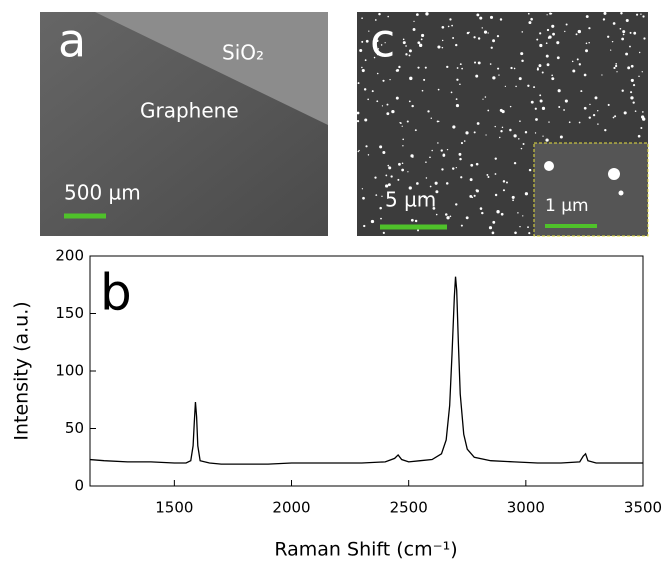 The height and width of the screenshot is (566, 670). Describe the element at coordinates (189, 111) in the screenshot. I see `region-label: Graphene` at that location.